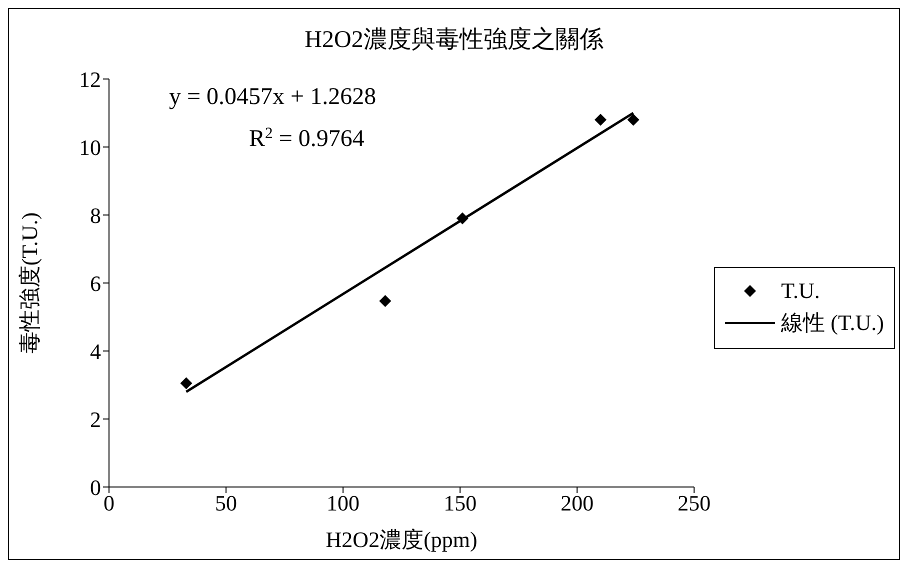  Describe the element at coordinates (694, 503) in the screenshot. I see `x-tick-label: 250` at that location.